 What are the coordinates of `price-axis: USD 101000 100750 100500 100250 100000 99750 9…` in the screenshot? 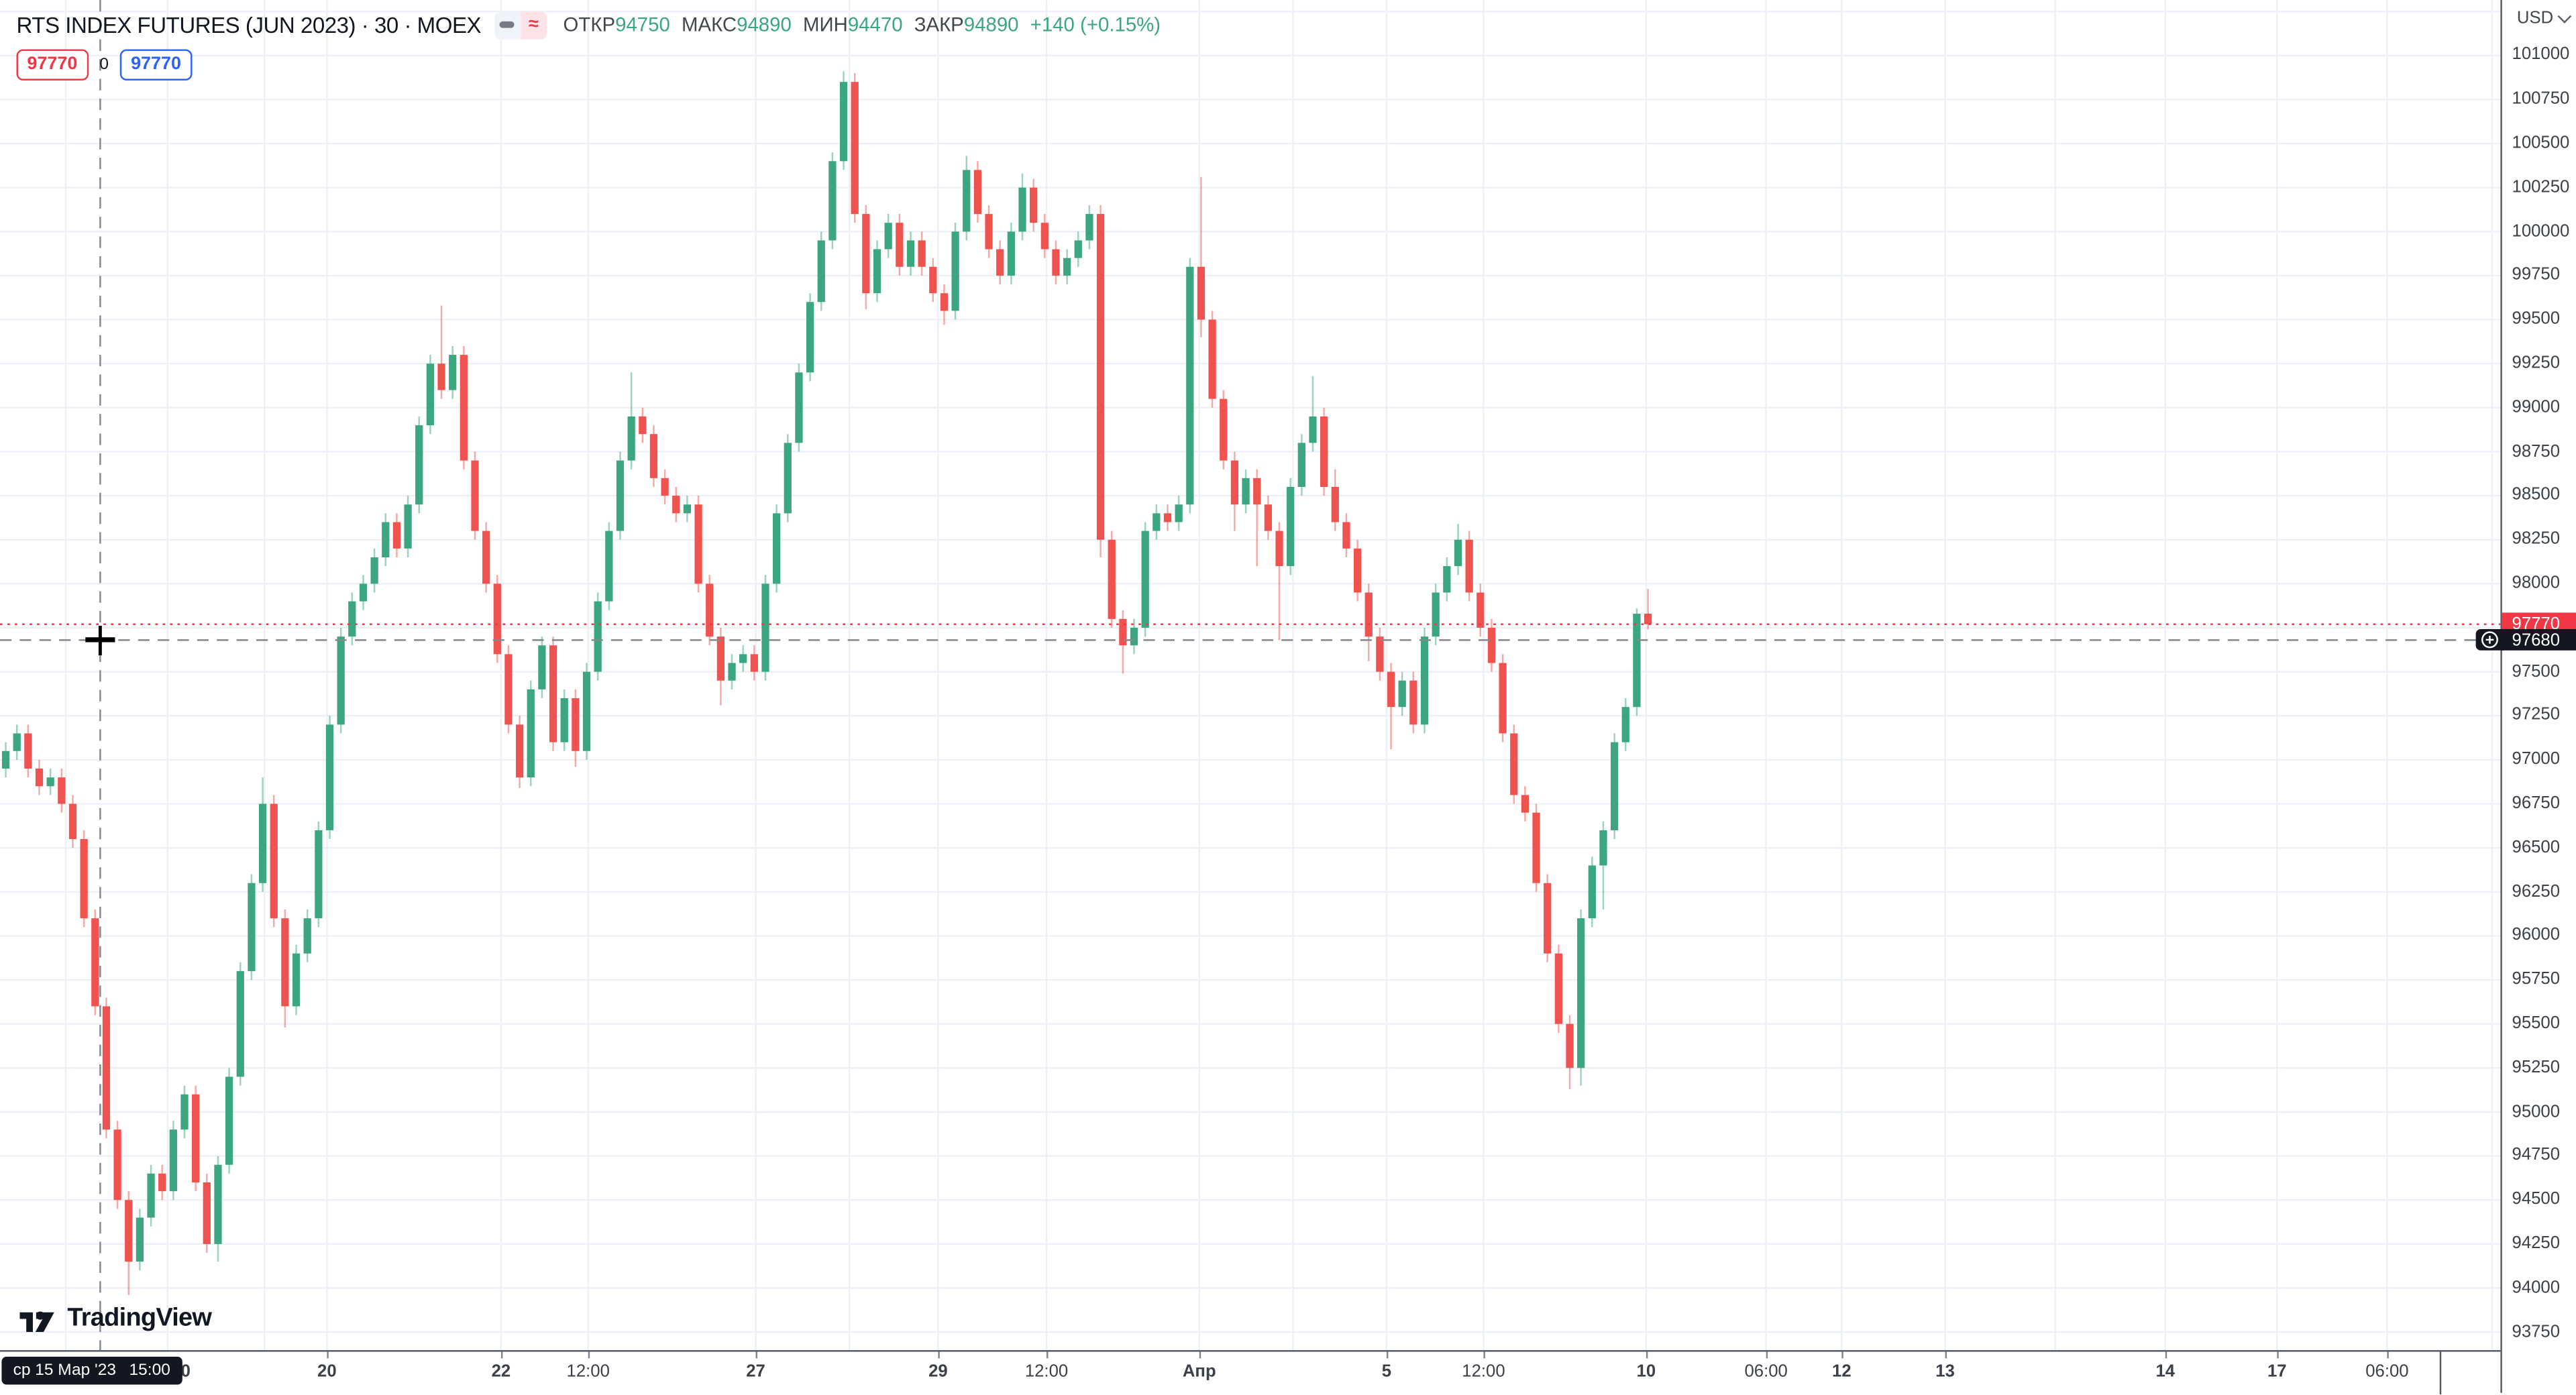 It's located at (2525, 696).